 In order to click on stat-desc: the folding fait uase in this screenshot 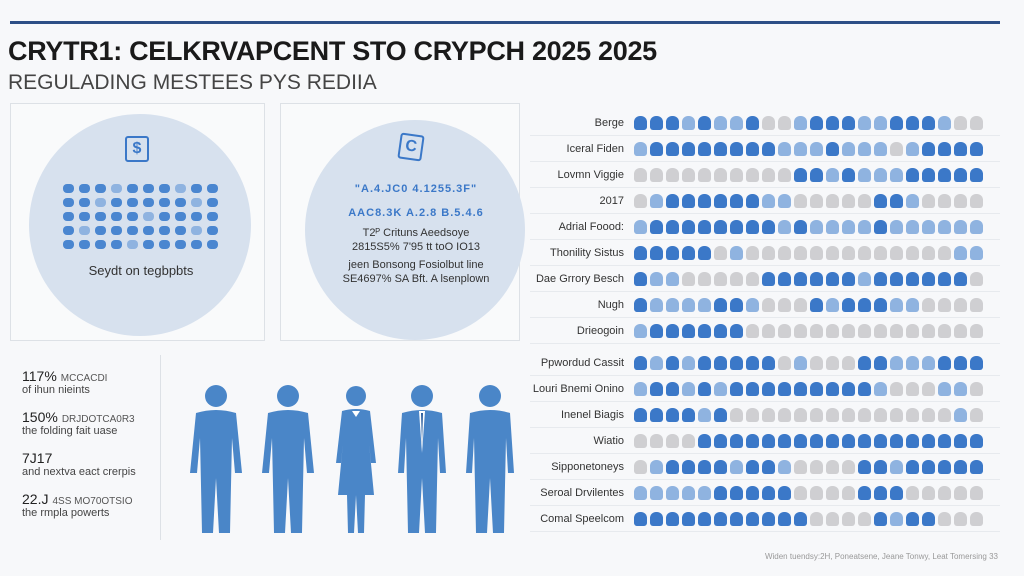, I will do `click(70, 431)`.